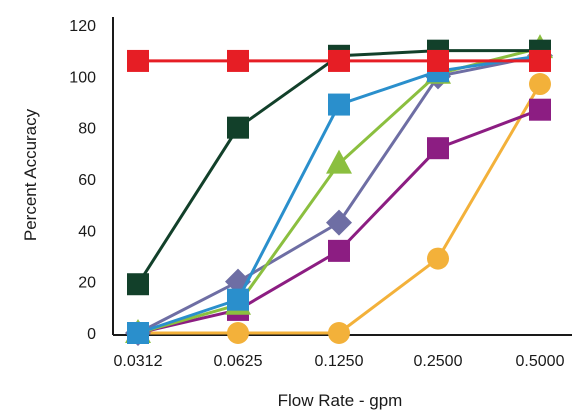 This screenshot has width=578, height=415. I want to click on x-tick-label: 0.1250, so click(339, 361).